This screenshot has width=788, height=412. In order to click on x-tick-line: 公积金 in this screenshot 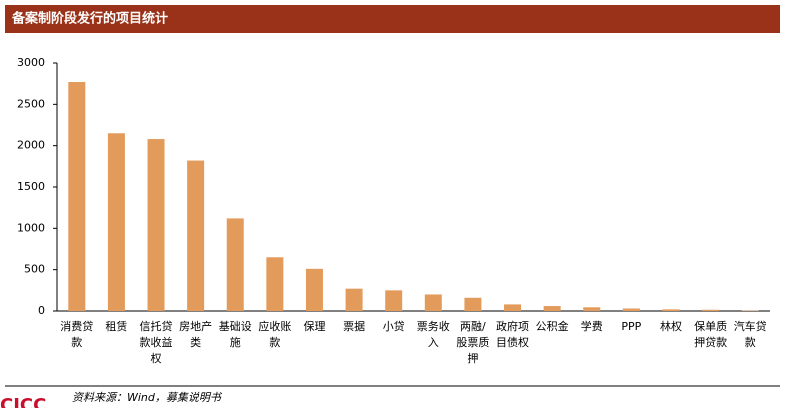, I will do `click(552, 326)`.